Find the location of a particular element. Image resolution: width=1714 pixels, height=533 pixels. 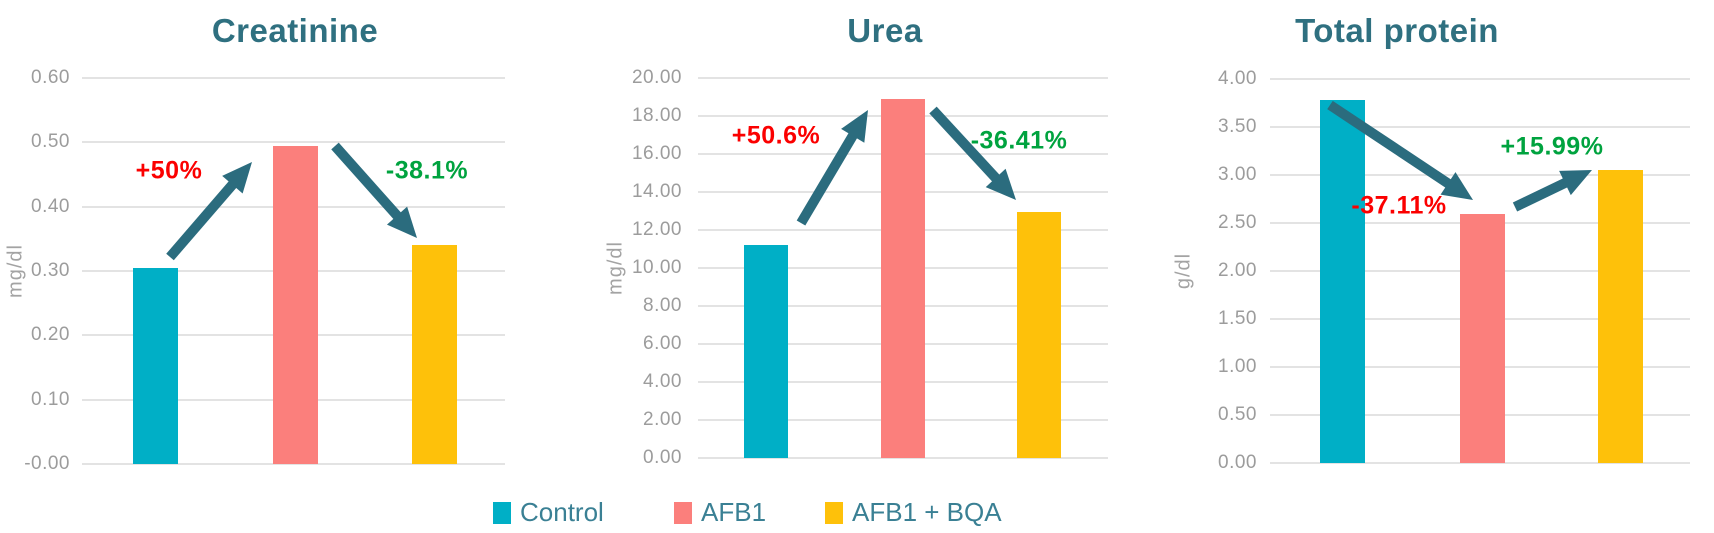

annotation-percent-change: -36.41% is located at coordinates (1019, 140).